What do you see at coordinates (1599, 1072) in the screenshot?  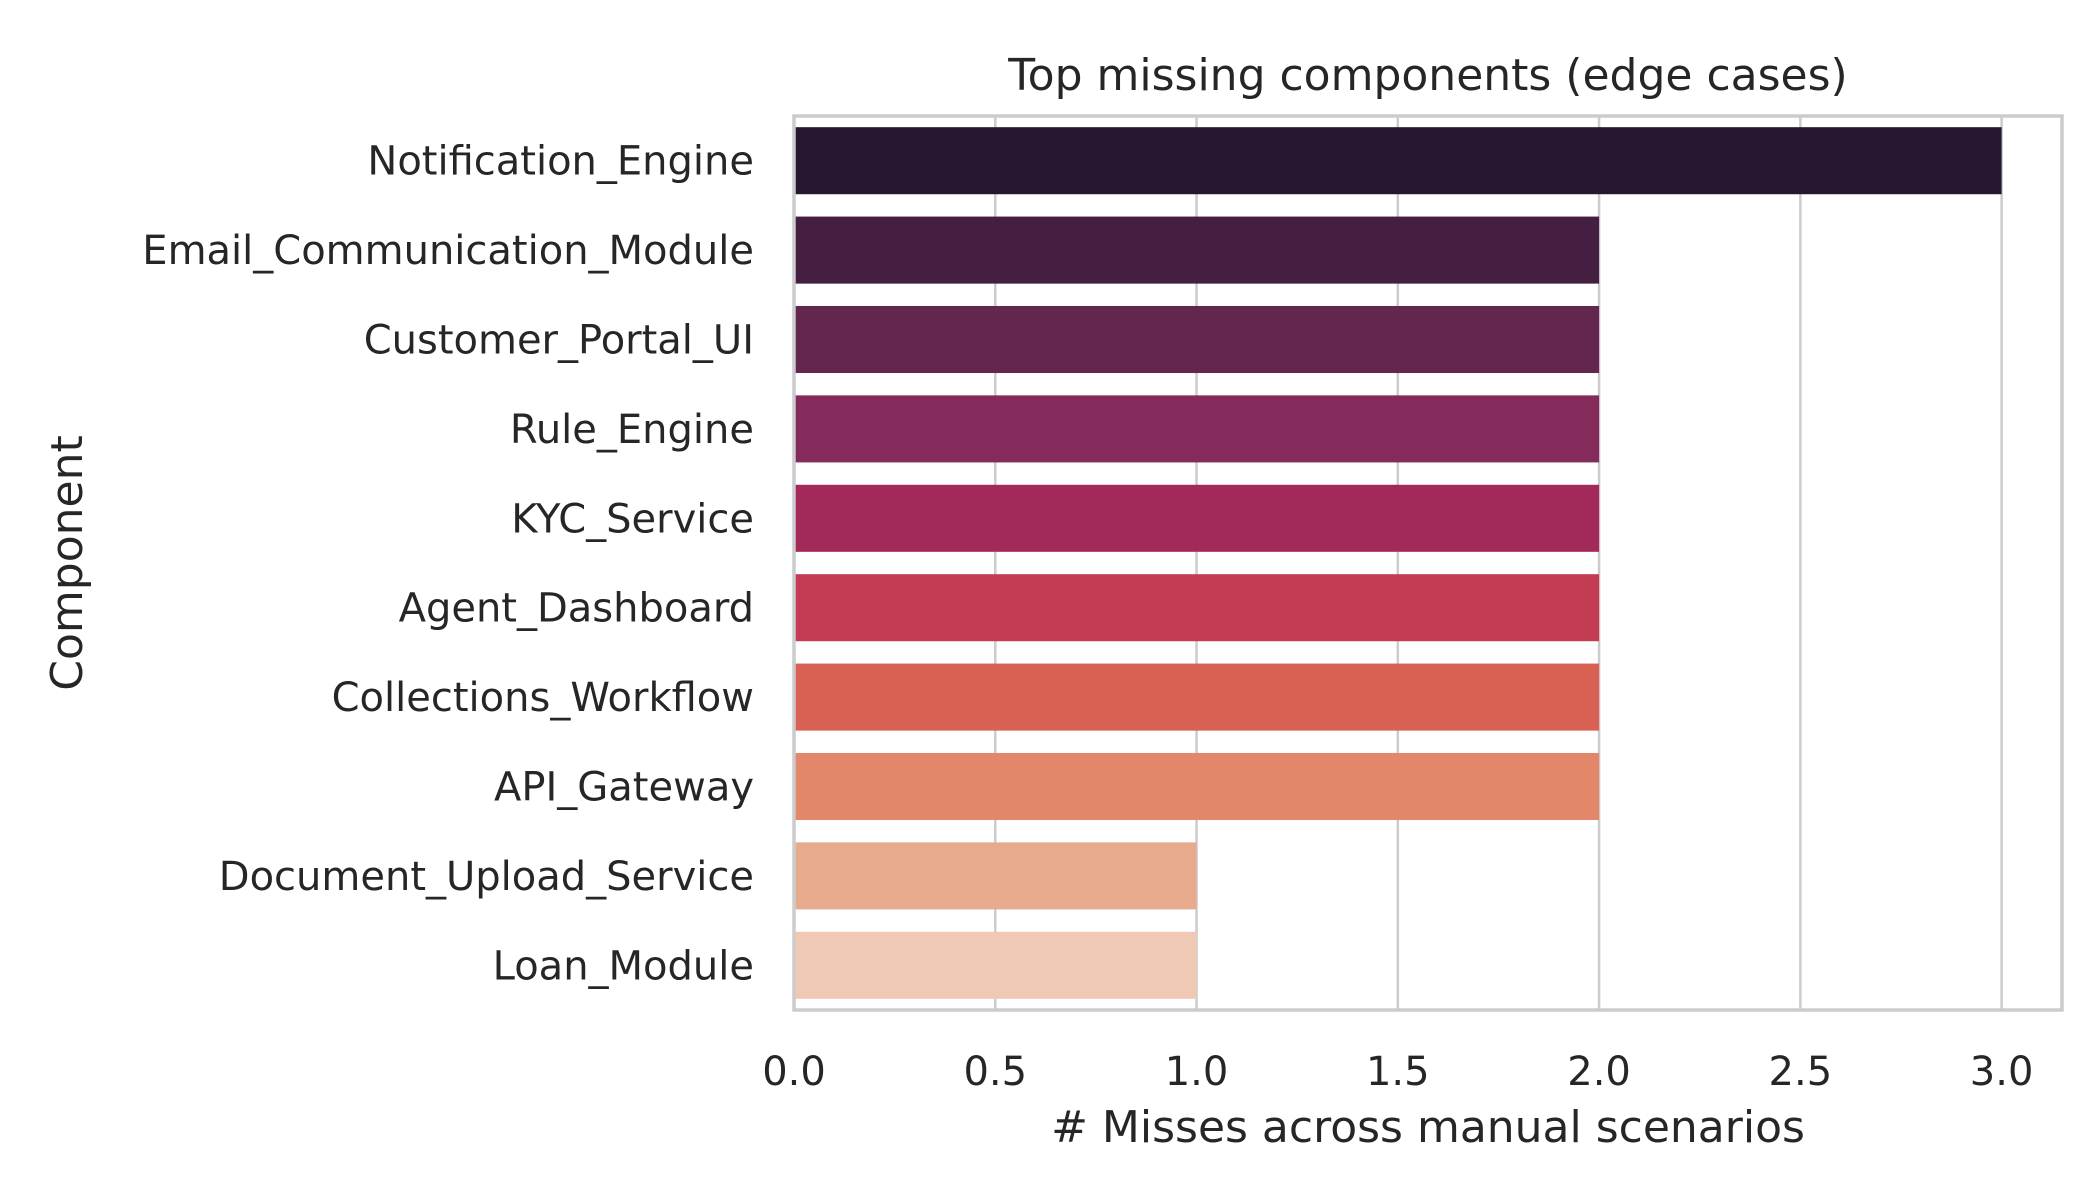 I see `x-tick-label: 2.0` at bounding box center [1599, 1072].